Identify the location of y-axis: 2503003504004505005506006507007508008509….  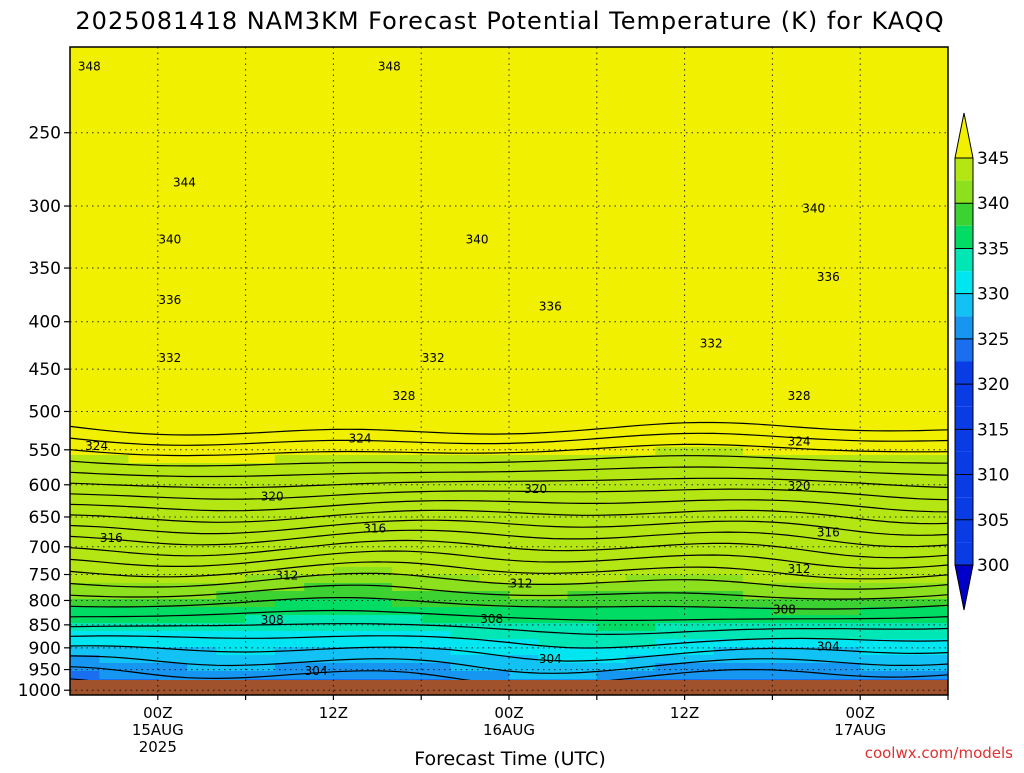
(44, 412).